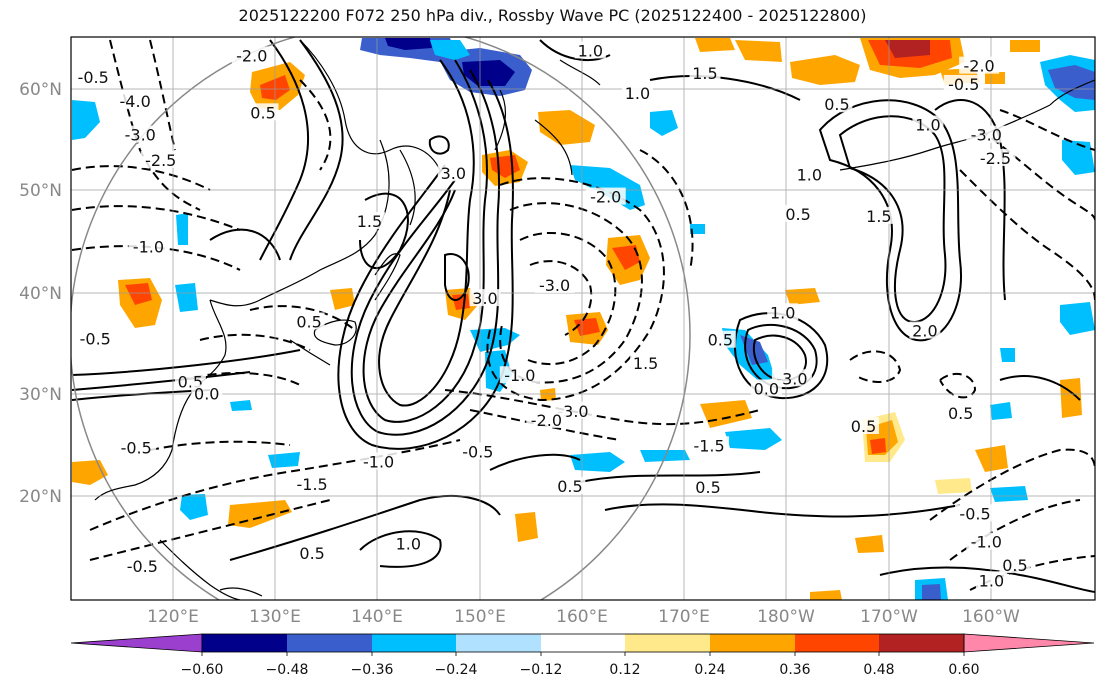 This screenshot has height=692, width=1105. Describe the element at coordinates (480, 617) in the screenshot. I see `lon-label: 150°E` at that location.